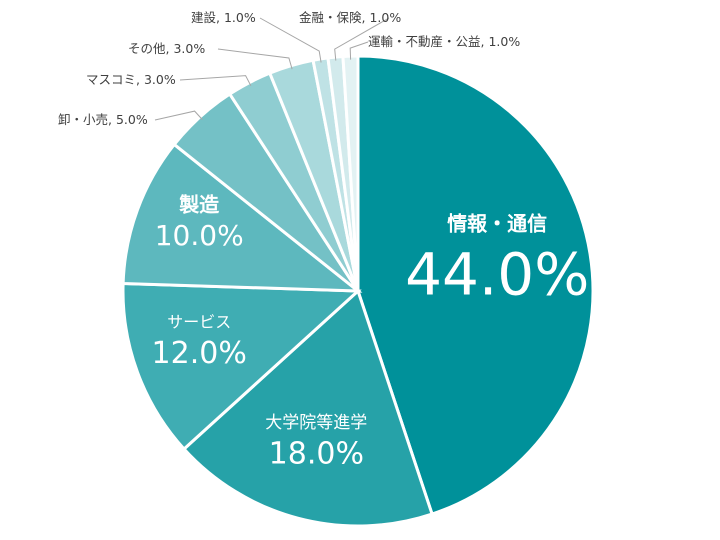 This screenshot has height=540, width=720. What do you see at coordinates (199, 321) in the screenshot?
I see `slice-3-label: サービス` at bounding box center [199, 321].